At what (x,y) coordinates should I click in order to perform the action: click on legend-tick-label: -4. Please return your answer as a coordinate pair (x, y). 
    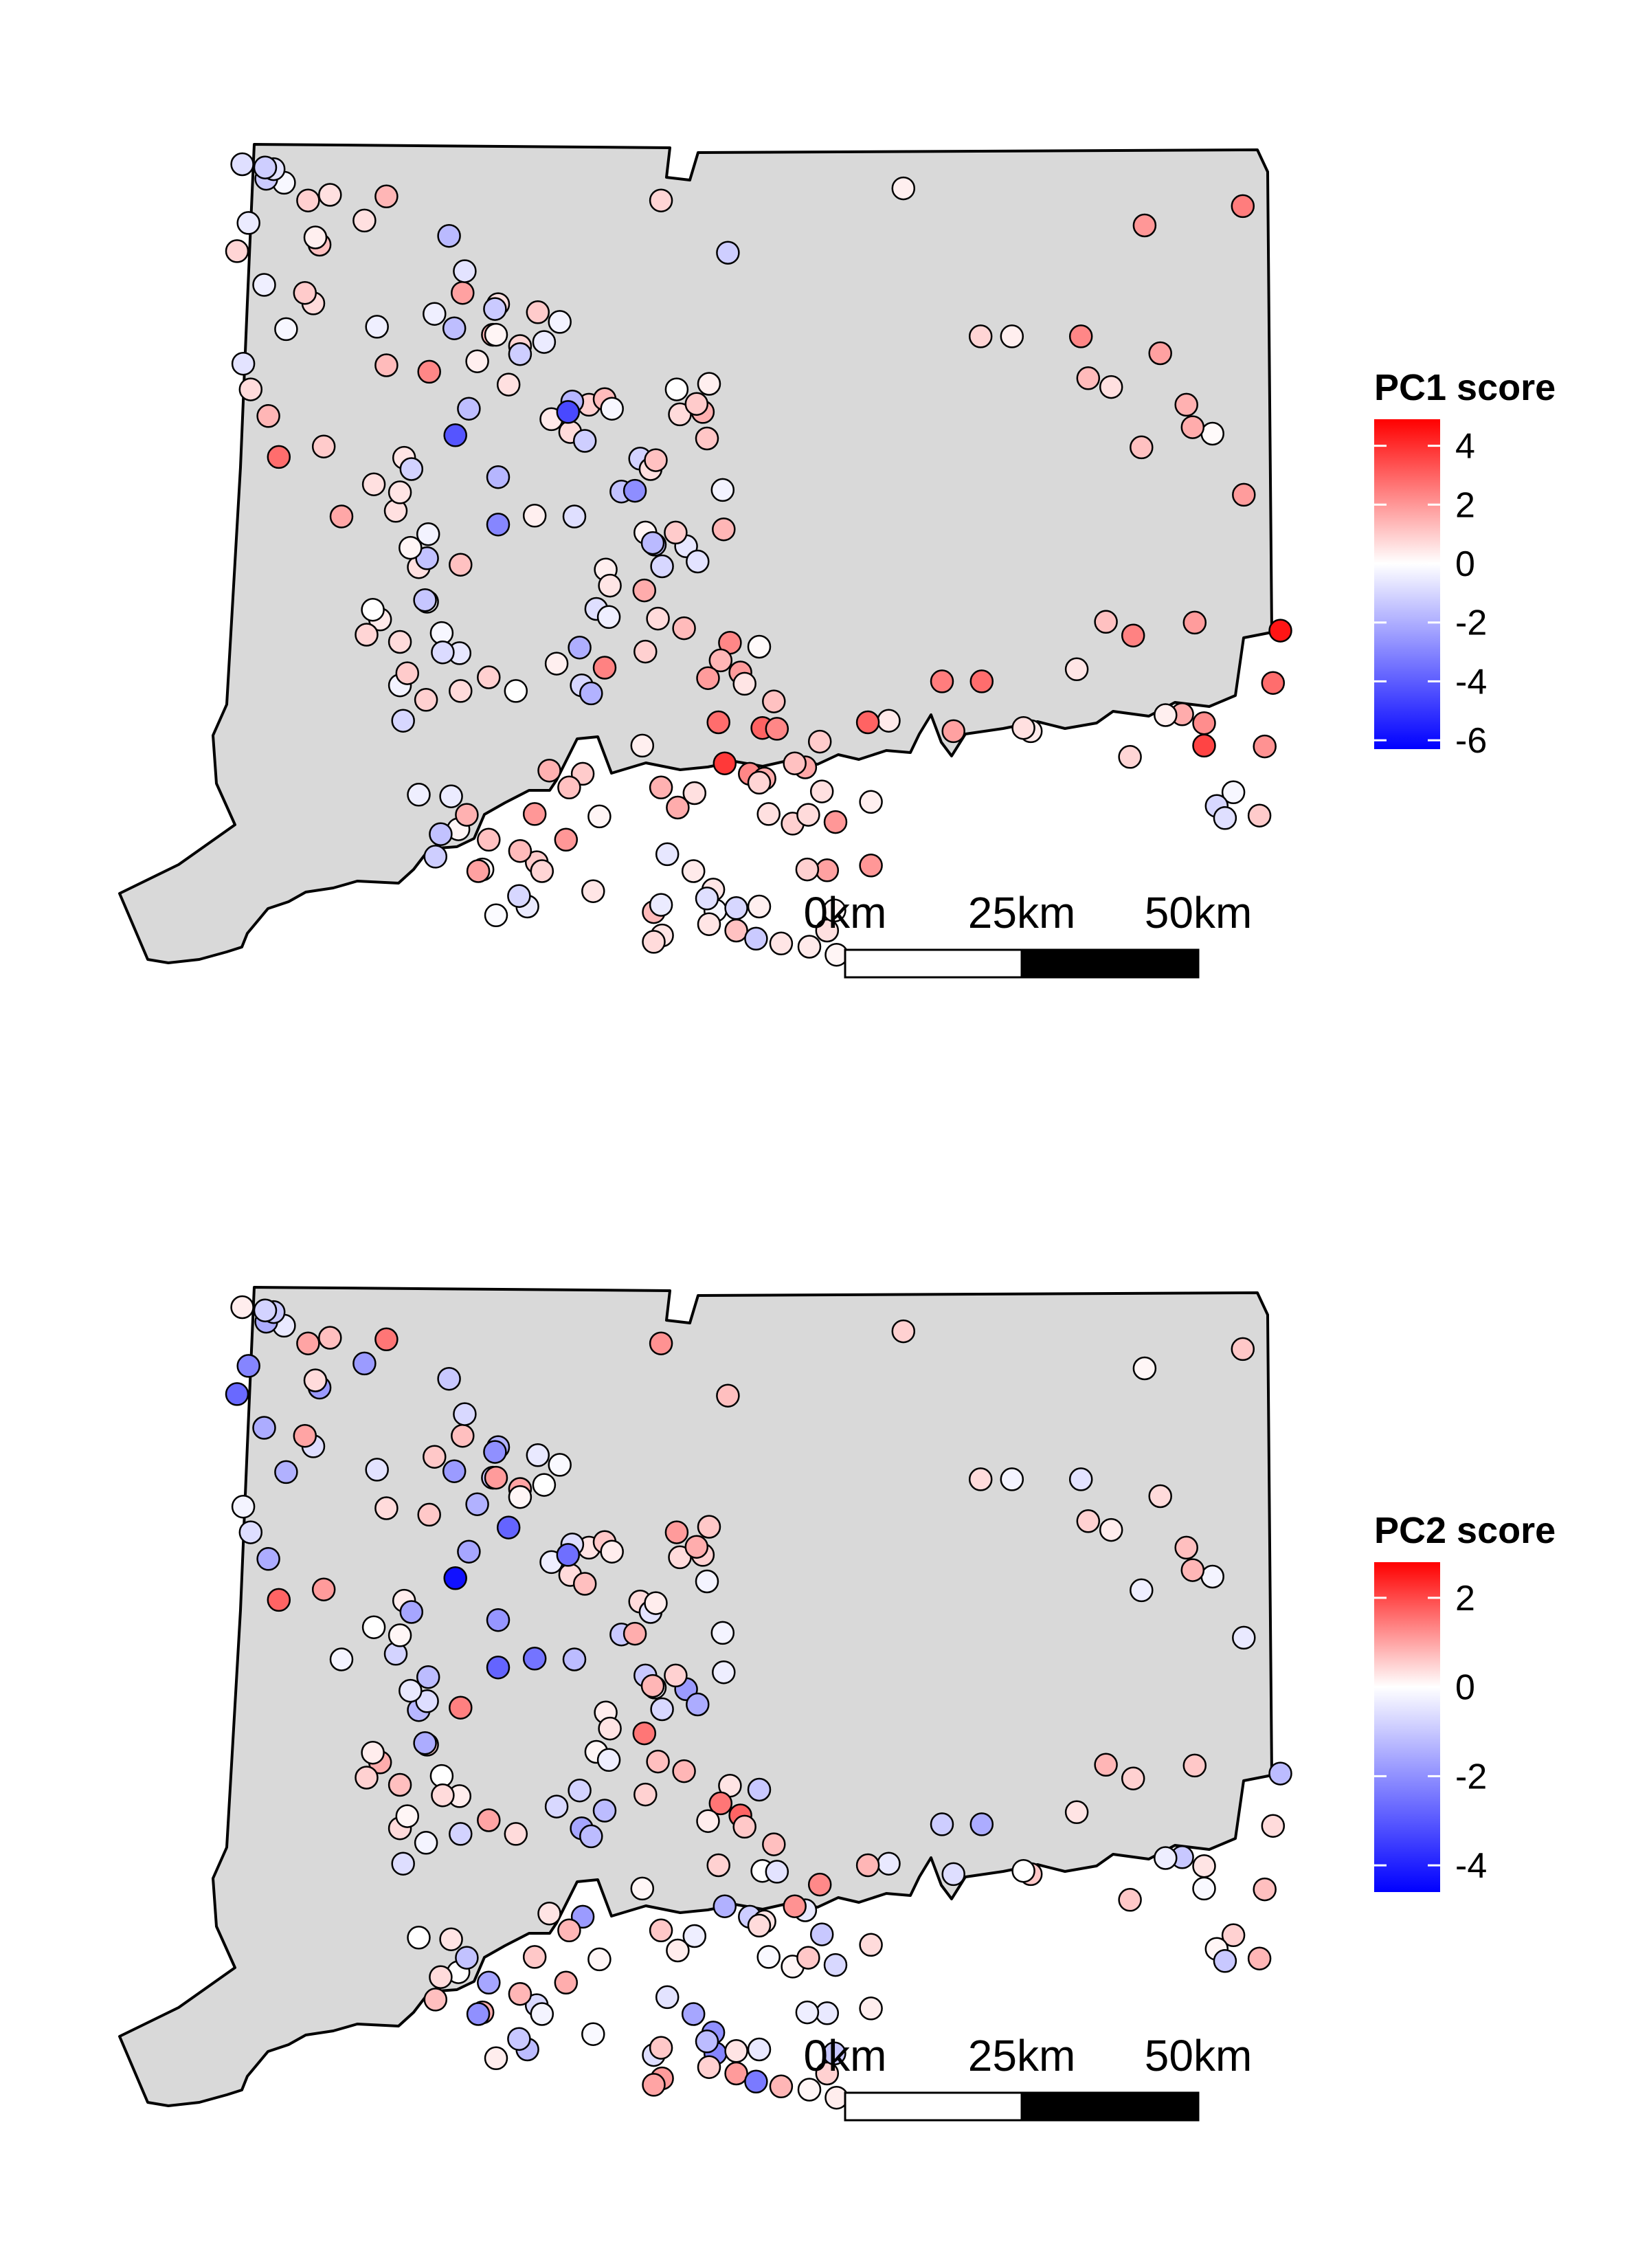
    Looking at the image, I should click on (1471, 682).